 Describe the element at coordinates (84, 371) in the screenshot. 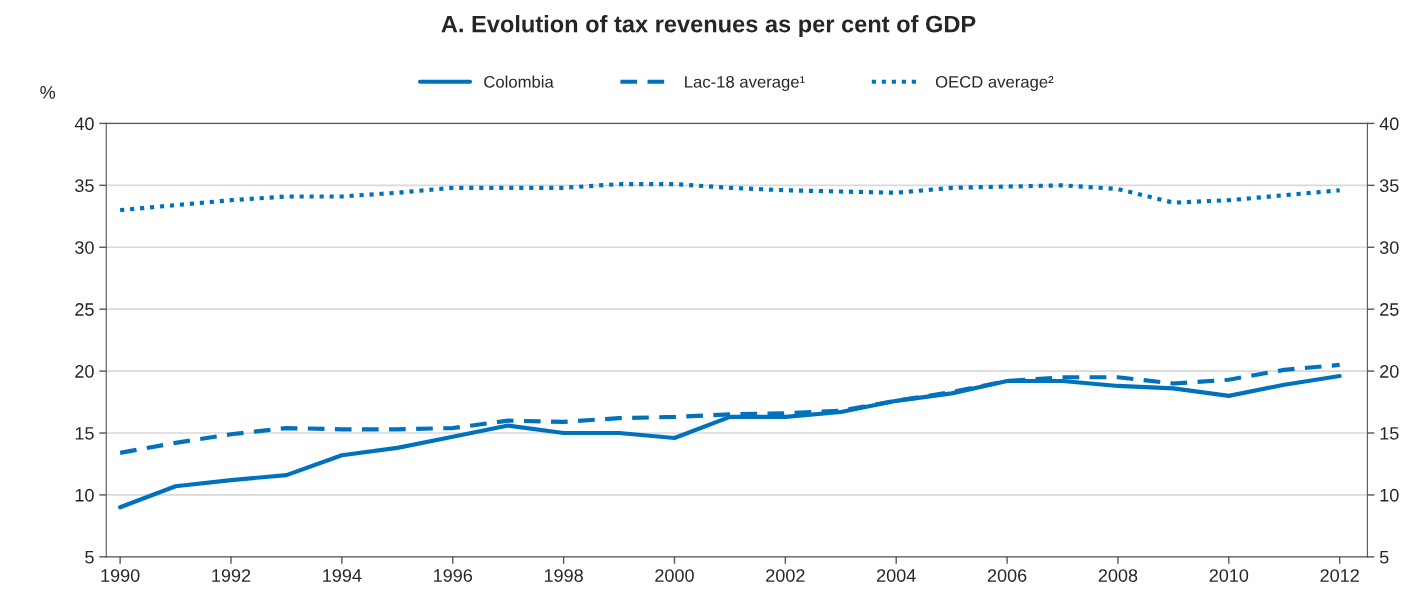

I see `y-tick-label: 20` at that location.